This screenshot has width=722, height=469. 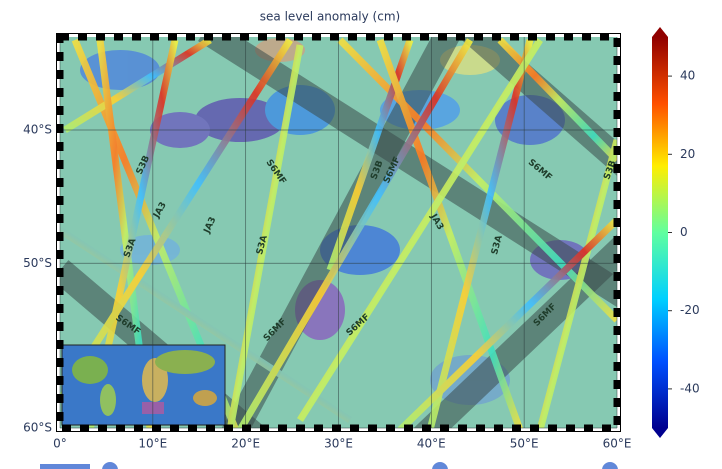 What do you see at coordinates (143, 385) in the screenshot?
I see `inset-map` at bounding box center [143, 385].